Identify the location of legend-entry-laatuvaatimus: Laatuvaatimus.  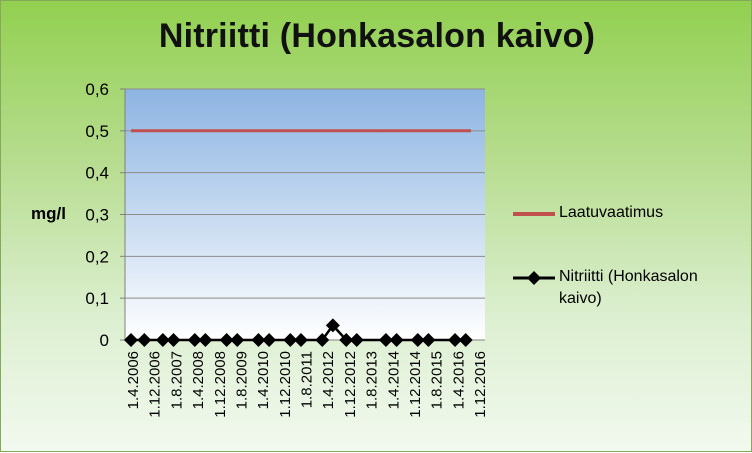
(621, 214).